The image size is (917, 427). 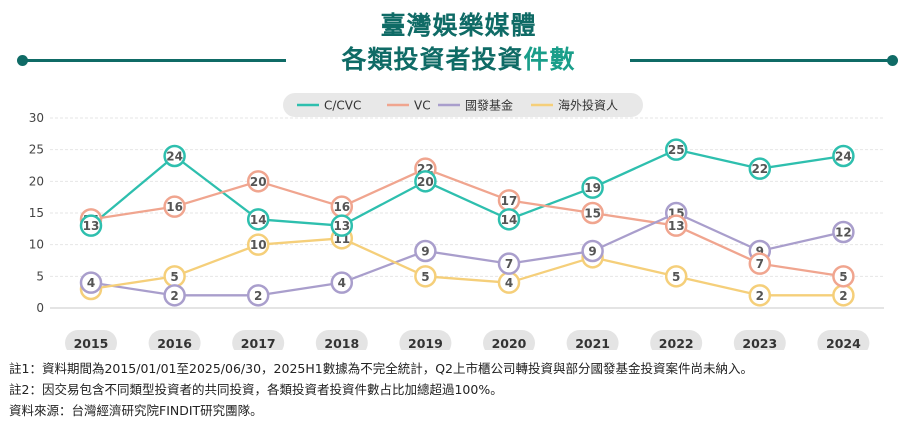 What do you see at coordinates (549, 59) in the screenshot?
I see `chart-title-highlight: 件數` at bounding box center [549, 59].